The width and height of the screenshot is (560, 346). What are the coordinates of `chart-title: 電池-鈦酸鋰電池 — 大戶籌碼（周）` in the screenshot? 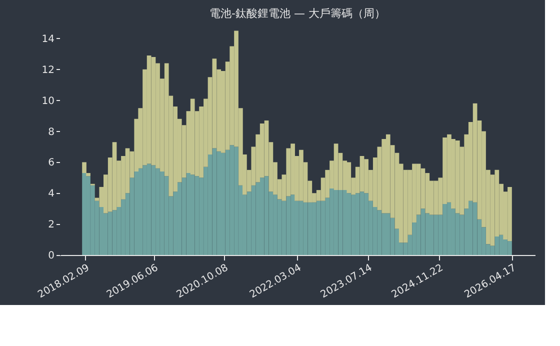 It's located at (298, 13).